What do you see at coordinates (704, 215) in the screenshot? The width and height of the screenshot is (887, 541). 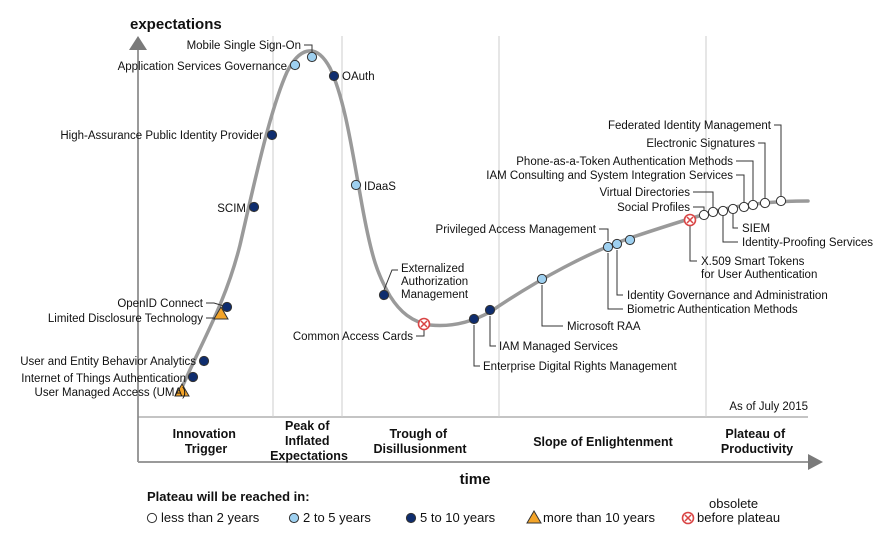 I see `marker-social-profiles` at bounding box center [704, 215].